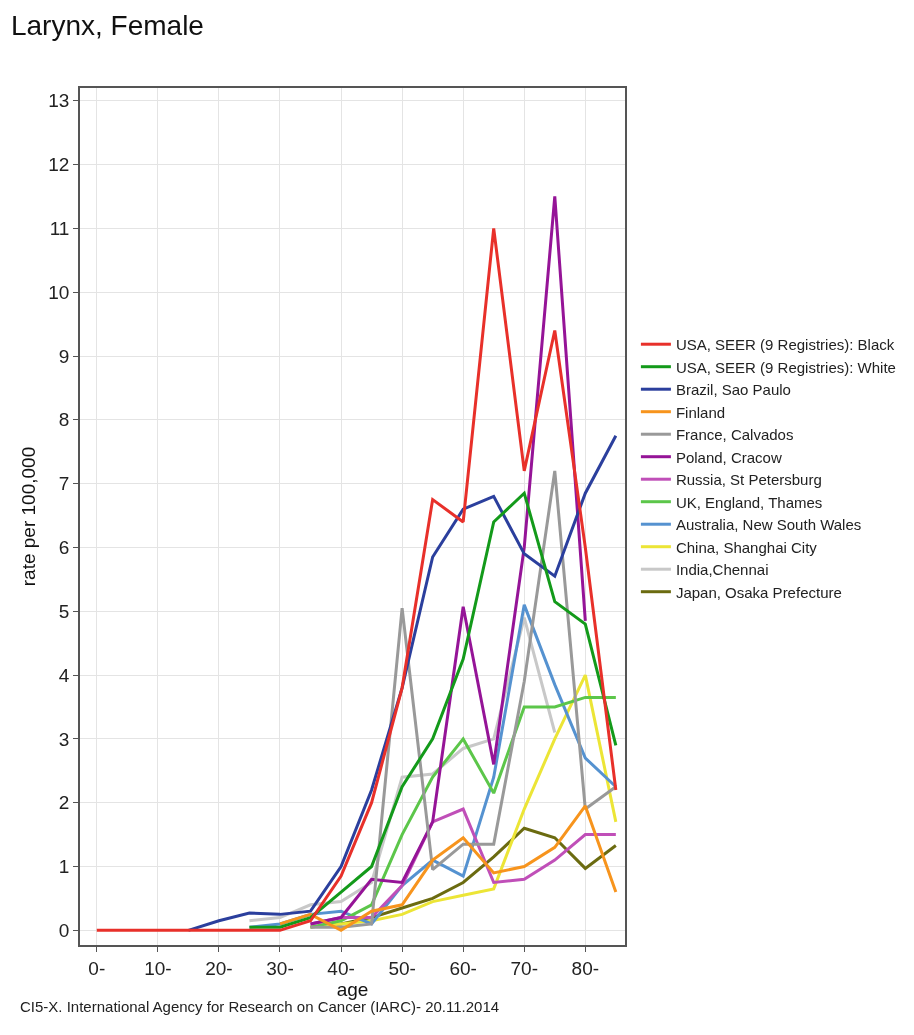 The width and height of the screenshot is (914, 1035). I want to click on y-tick-label: 4, so click(64, 675).